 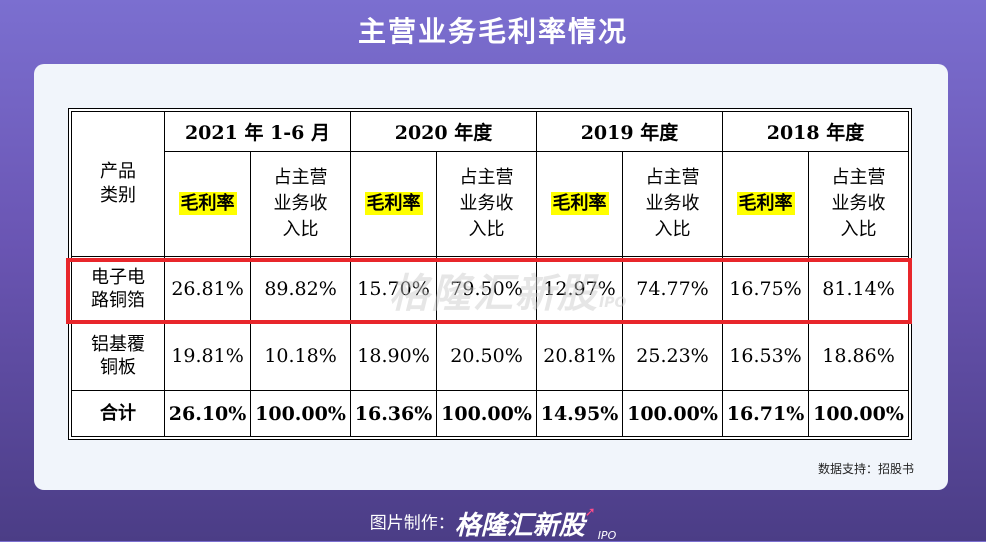 What do you see at coordinates (579, 356) in the screenshot?
I see `table-cell: 20.81%` at bounding box center [579, 356].